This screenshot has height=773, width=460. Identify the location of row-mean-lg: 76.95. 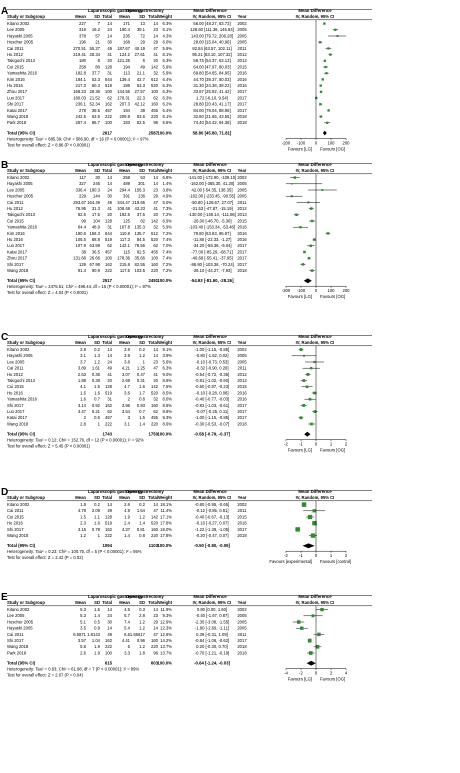
(81, 208).